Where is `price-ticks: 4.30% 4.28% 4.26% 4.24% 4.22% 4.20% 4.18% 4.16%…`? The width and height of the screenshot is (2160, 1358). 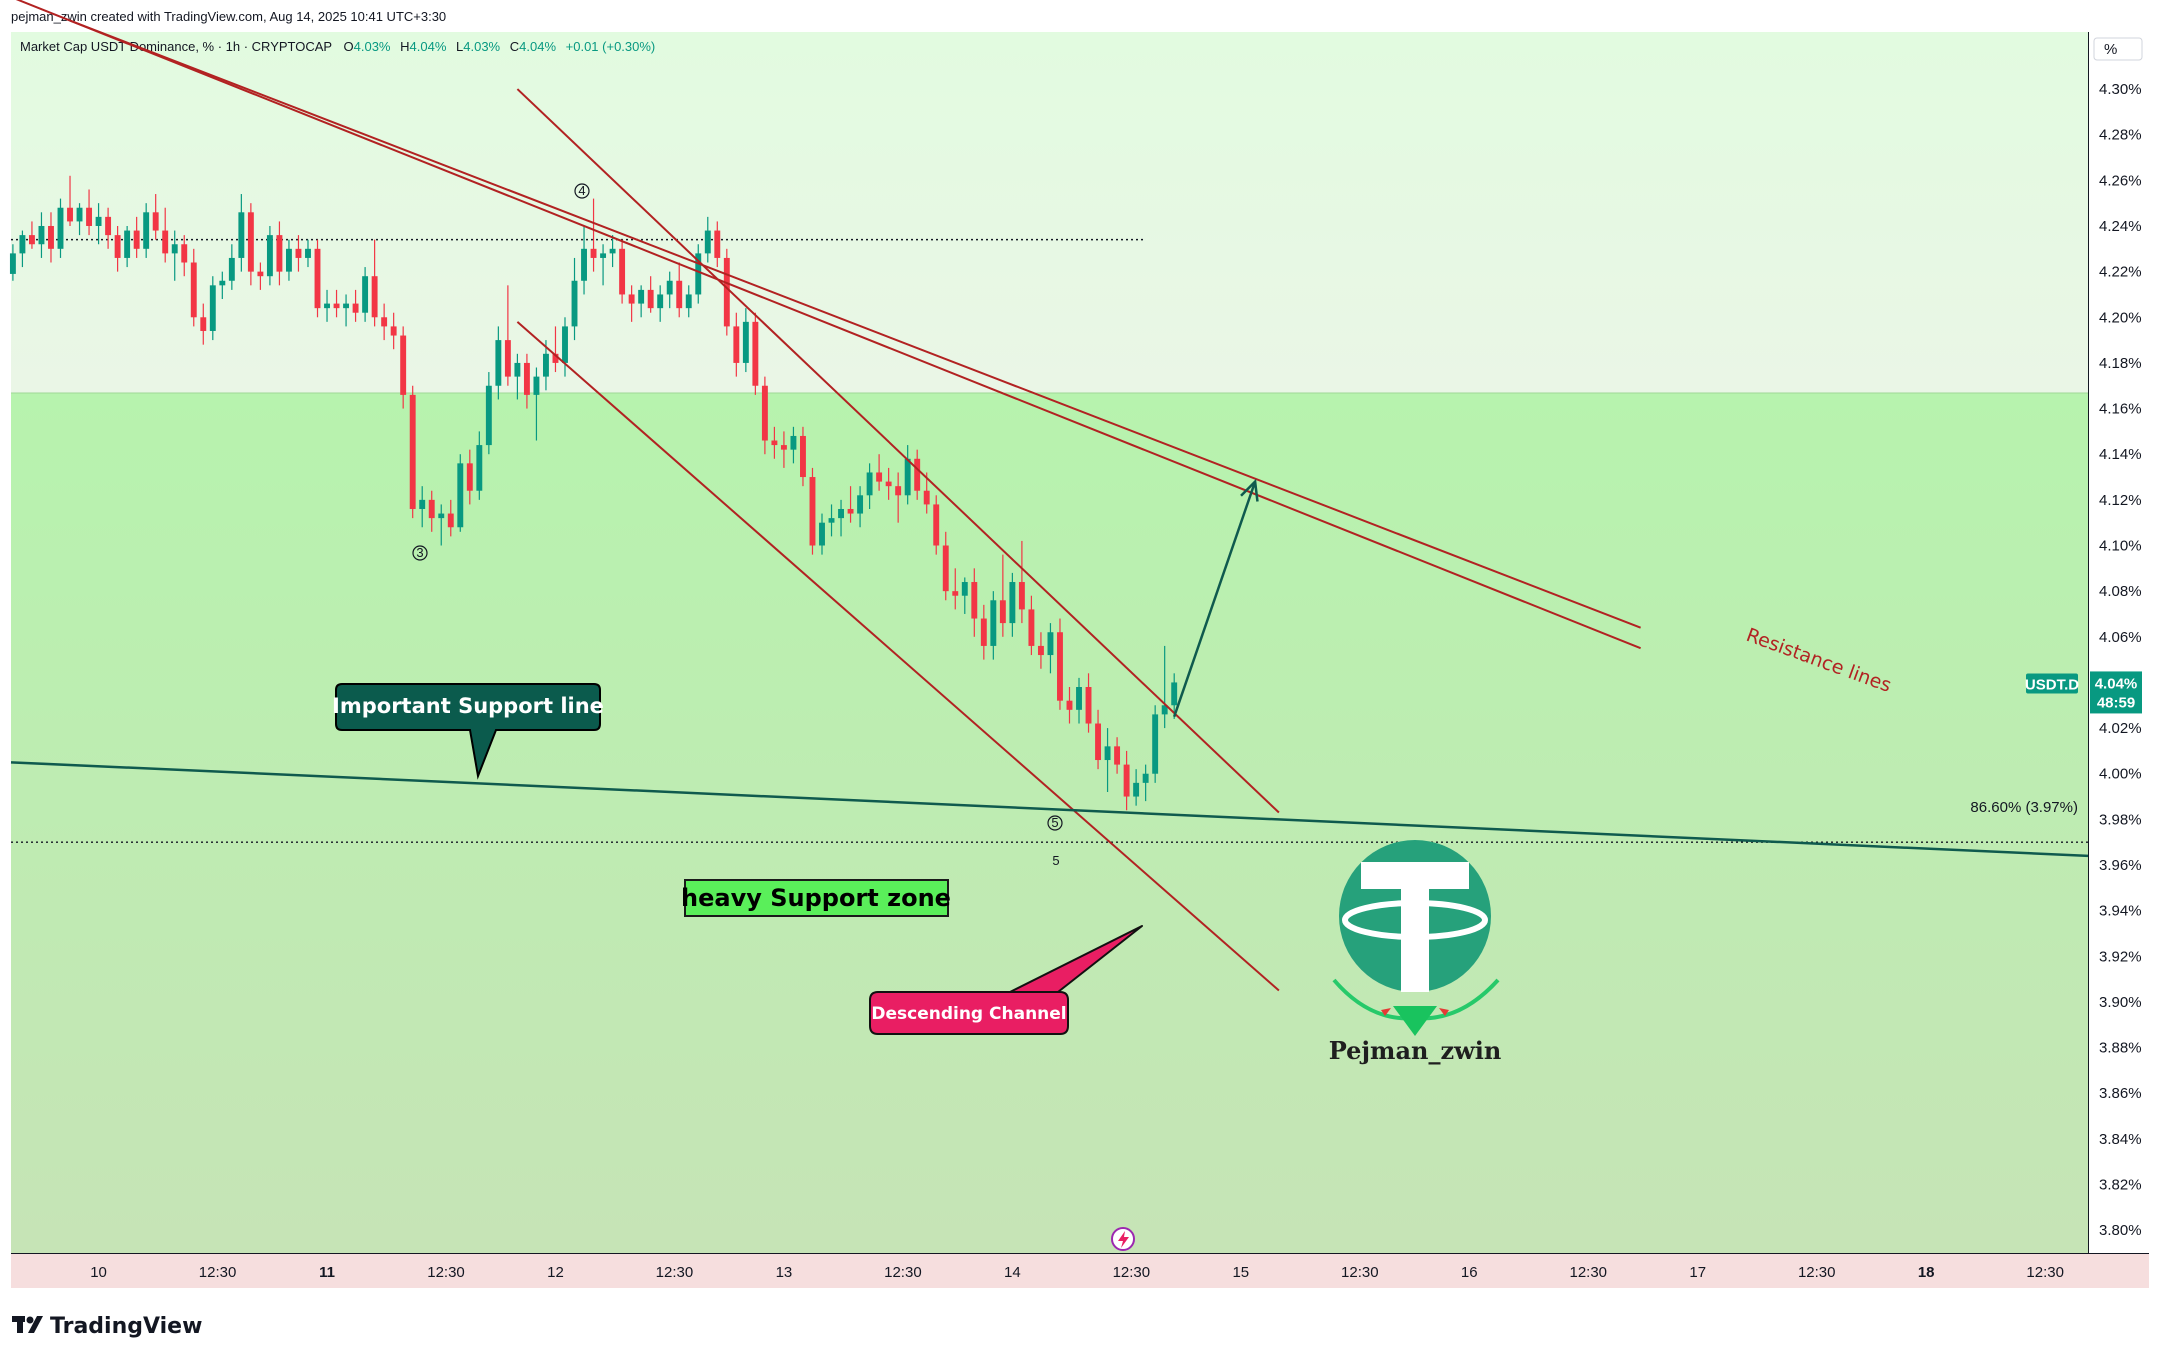 price-ticks: 4.30% 4.28% 4.26% 4.24% 4.22% 4.20% 4.18% 4.16%… is located at coordinates (2120, 660).